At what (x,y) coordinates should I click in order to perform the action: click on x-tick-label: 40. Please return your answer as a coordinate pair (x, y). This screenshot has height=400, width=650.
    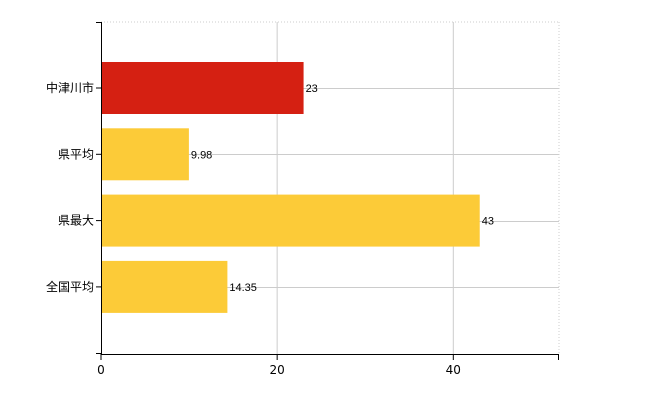
    Looking at the image, I should click on (453, 370).